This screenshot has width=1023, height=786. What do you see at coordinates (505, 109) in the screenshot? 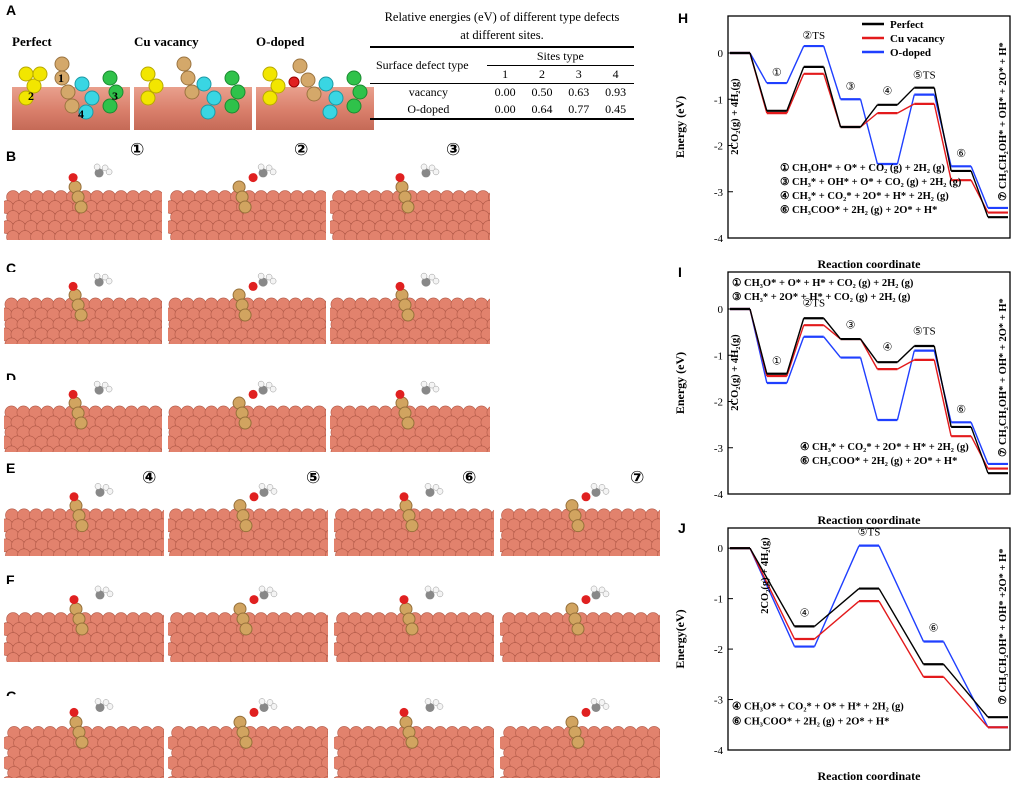
I see `cell-value: 0.00` at bounding box center [505, 109].